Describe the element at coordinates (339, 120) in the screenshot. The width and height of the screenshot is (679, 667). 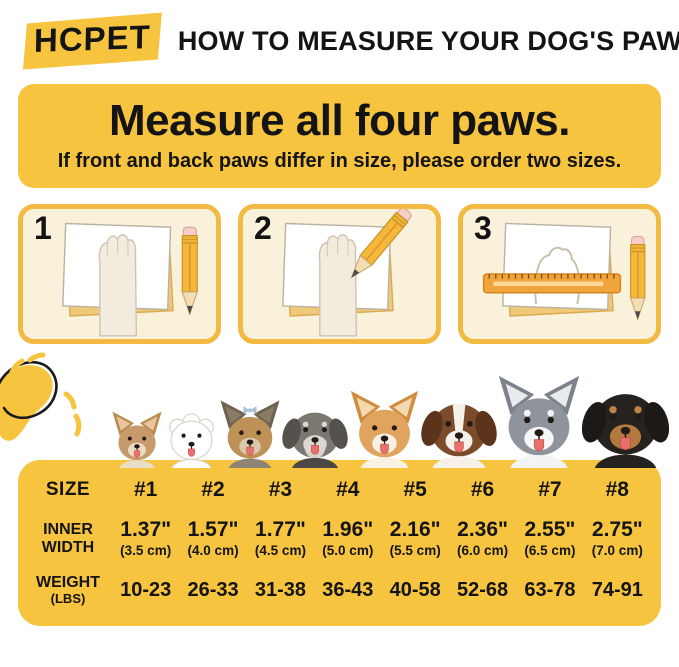
I see `banner-heading: Measure all four paws.` at that location.